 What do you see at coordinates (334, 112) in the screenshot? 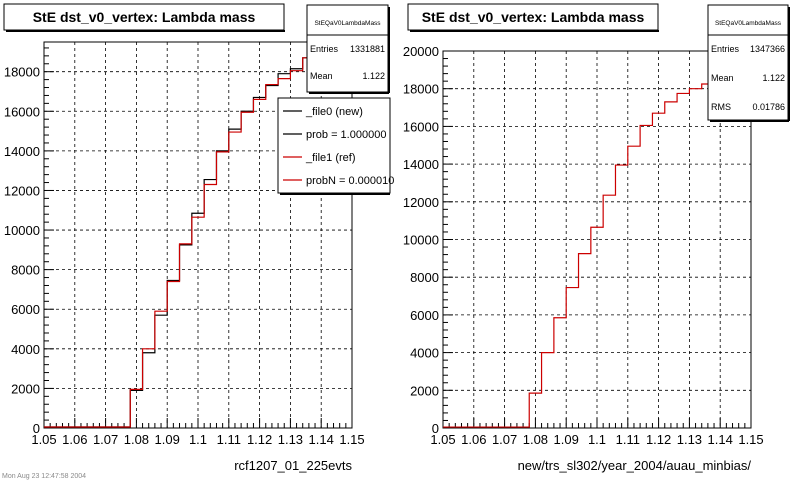
I see `legend-entry: _file0 (new)` at bounding box center [334, 112].